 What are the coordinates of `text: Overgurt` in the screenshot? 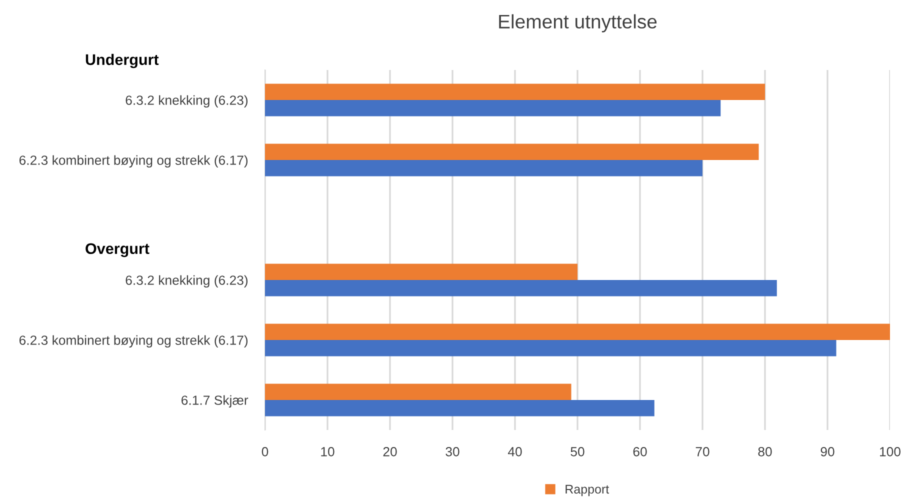 It's located at (118, 250).